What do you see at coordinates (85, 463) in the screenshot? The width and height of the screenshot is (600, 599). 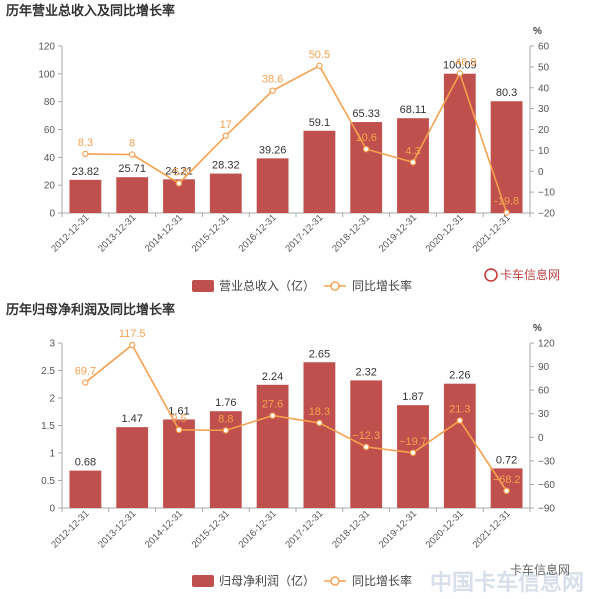 I see `bar-value-label: 0.68` at bounding box center [85, 463].